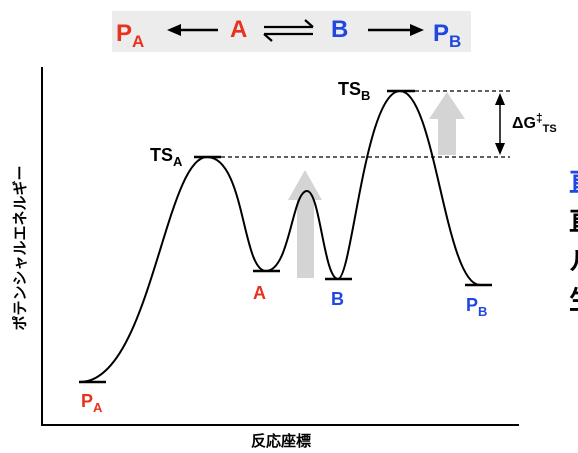  What do you see at coordinates (534, 123) in the screenshot?
I see `label-delta-g: ΔG‡TS` at bounding box center [534, 123].